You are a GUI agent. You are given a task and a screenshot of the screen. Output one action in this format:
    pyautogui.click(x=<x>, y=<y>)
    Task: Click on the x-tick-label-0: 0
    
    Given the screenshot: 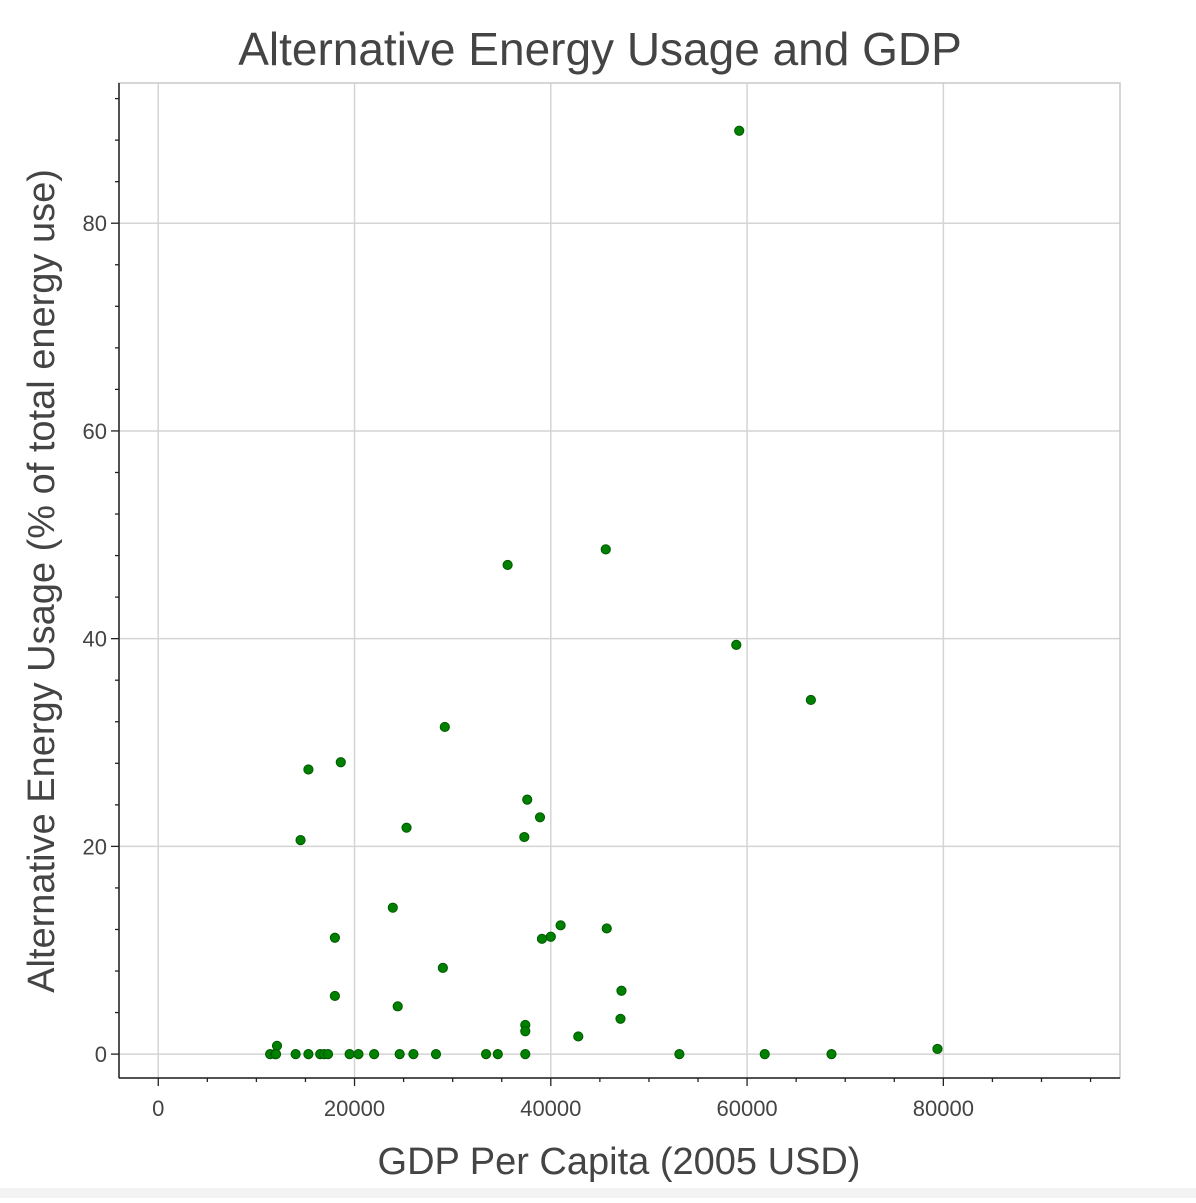 What is the action you would take?
    pyautogui.click(x=158, y=1108)
    